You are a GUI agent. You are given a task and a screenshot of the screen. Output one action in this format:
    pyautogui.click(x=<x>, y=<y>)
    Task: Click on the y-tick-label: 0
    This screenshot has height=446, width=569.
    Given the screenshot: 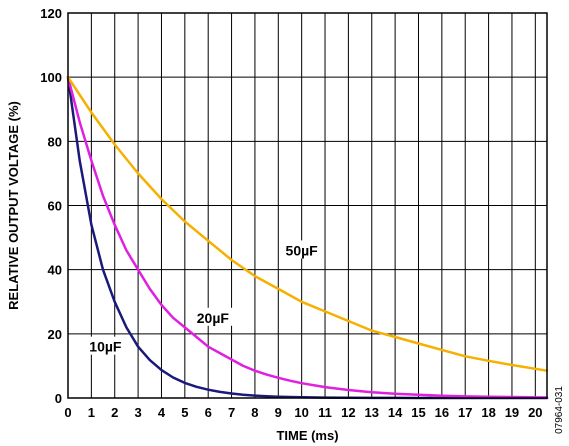 What is the action you would take?
    pyautogui.click(x=58, y=398)
    